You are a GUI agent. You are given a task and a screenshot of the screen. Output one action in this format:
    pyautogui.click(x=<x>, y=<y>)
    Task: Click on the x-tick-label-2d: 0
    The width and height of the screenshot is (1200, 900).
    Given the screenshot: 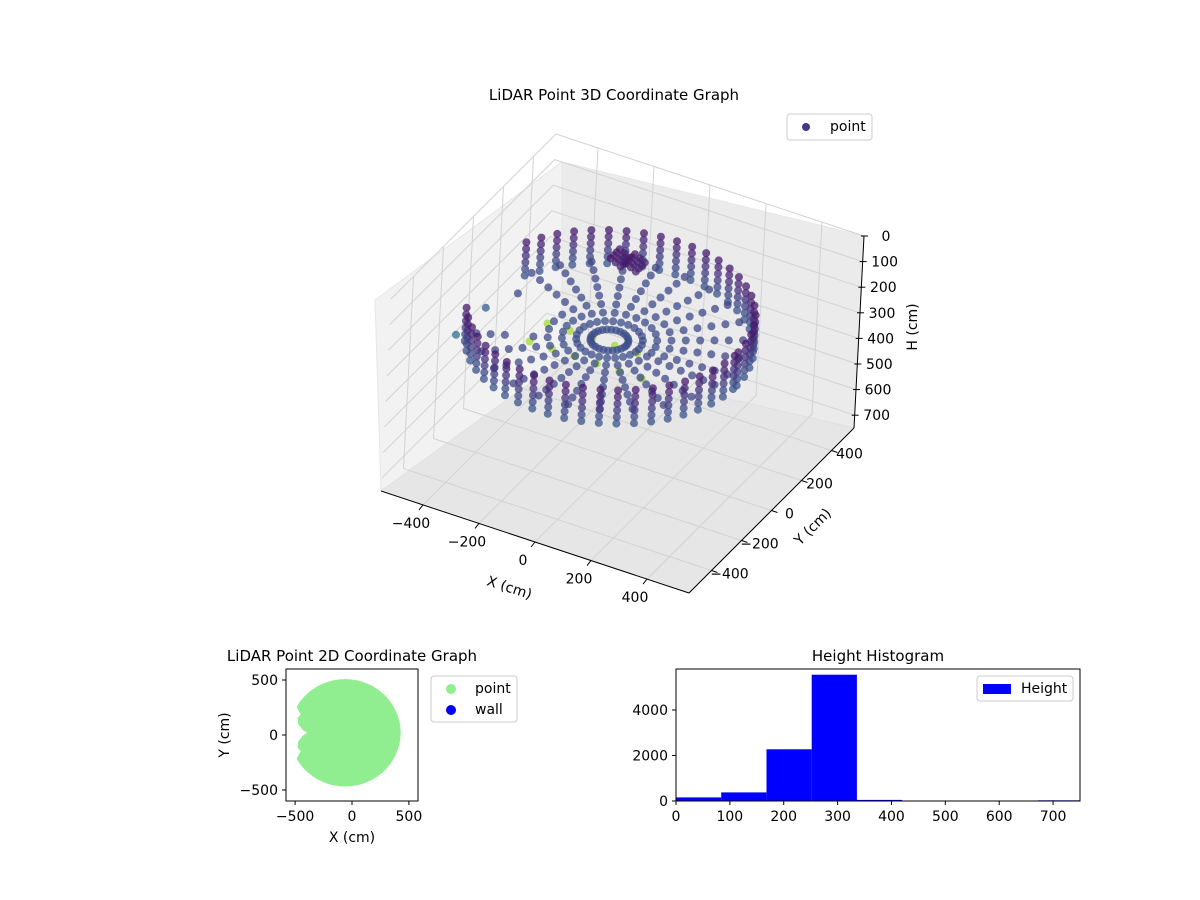 What is the action you would take?
    pyautogui.click(x=352, y=817)
    